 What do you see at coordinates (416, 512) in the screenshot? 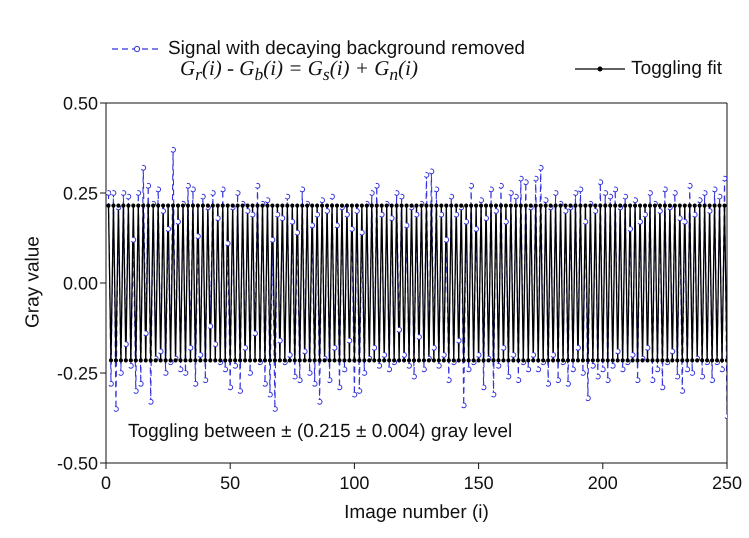
I see `x-axis-title: Image number (i)` at bounding box center [416, 512].